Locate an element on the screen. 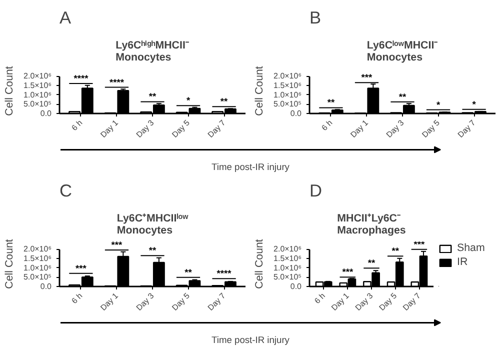 The width and height of the screenshot is (500, 362). chart-title: C is located at coordinates (66, 190).